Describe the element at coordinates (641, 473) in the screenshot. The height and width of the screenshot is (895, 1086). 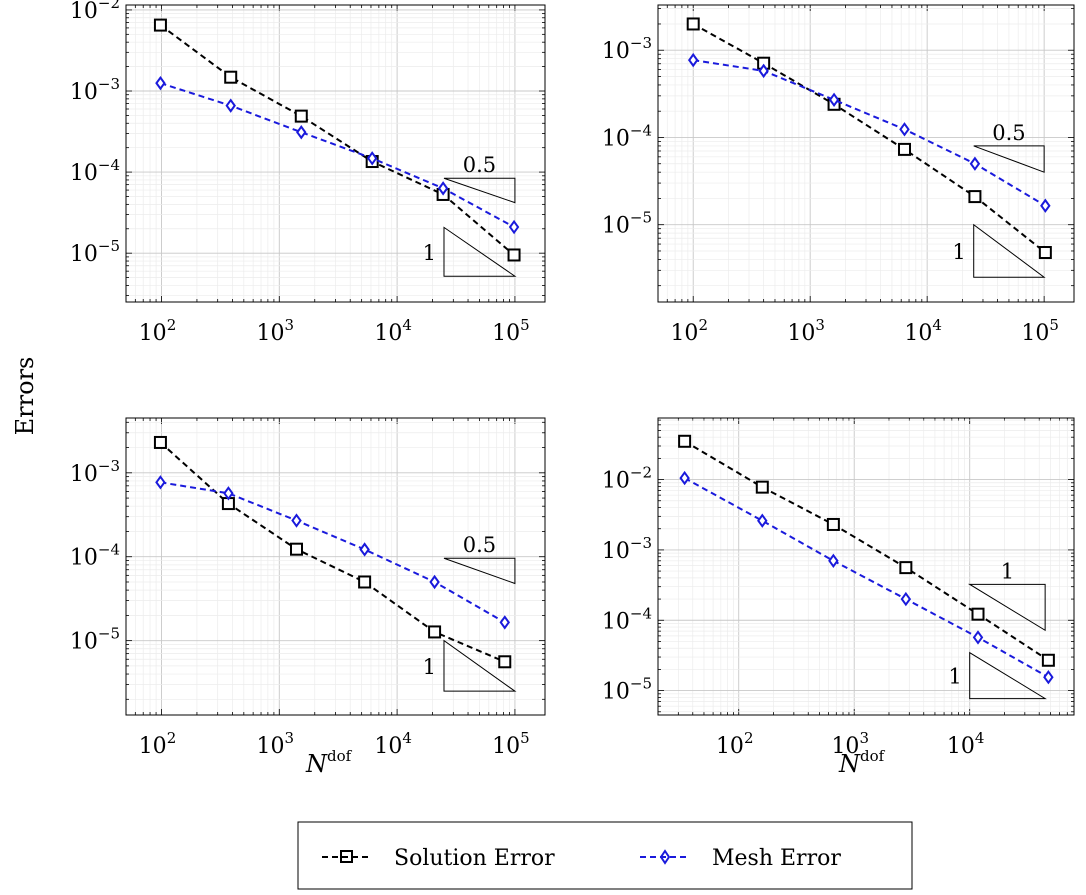
I see `tick-exponent: −2` at that location.